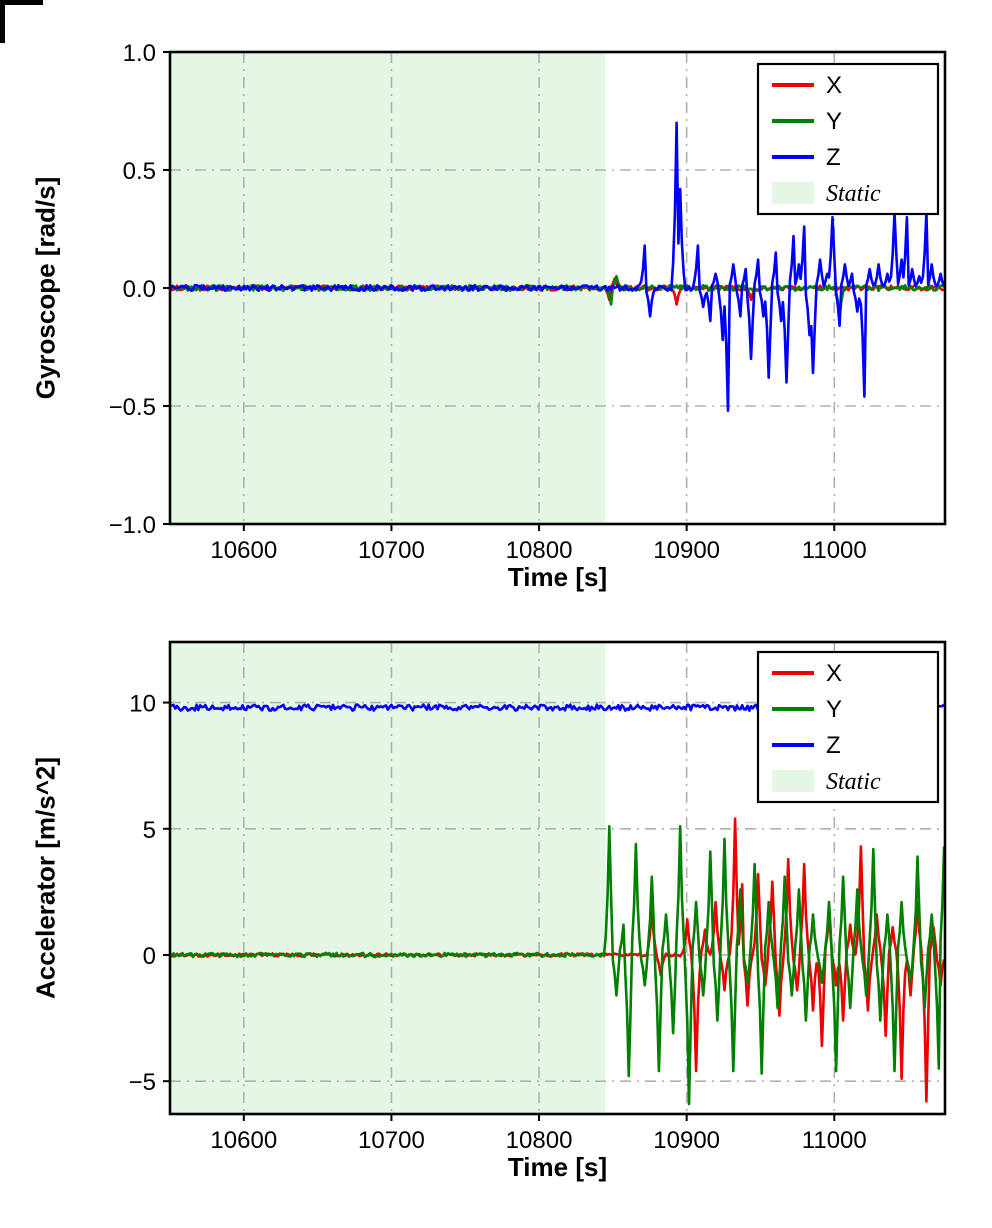 This screenshot has width=992, height=1228. What do you see at coordinates (149, 956) in the screenshot?
I see `y-tick-label: 0` at bounding box center [149, 956].